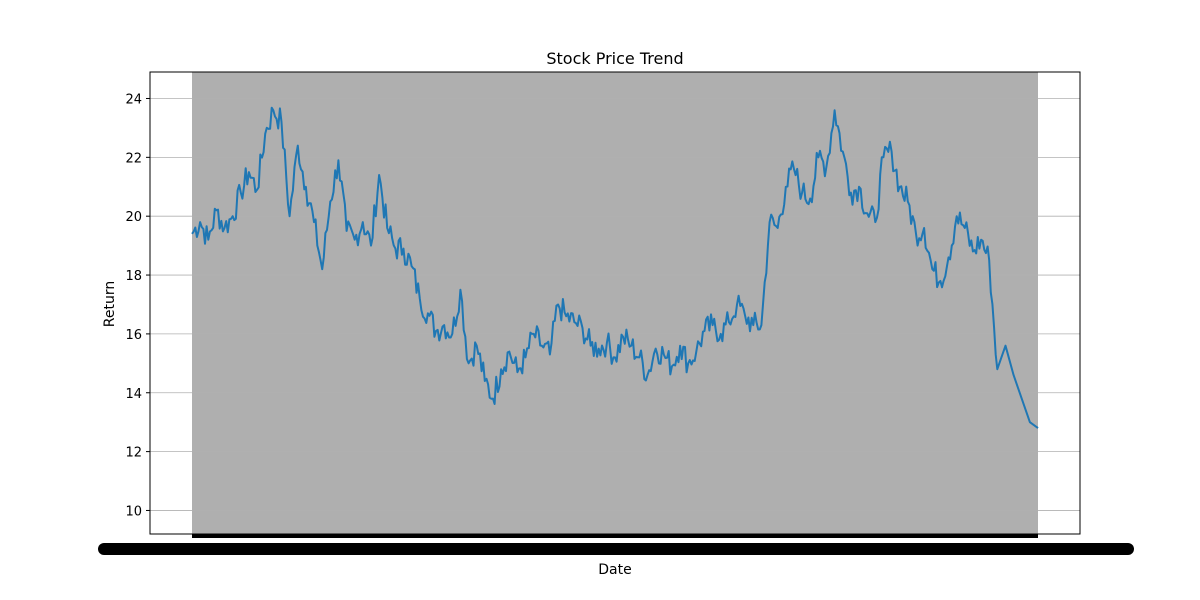  I want to click on y-axis: 10 12 14 16 18 20 22 24, so click(137, 305).